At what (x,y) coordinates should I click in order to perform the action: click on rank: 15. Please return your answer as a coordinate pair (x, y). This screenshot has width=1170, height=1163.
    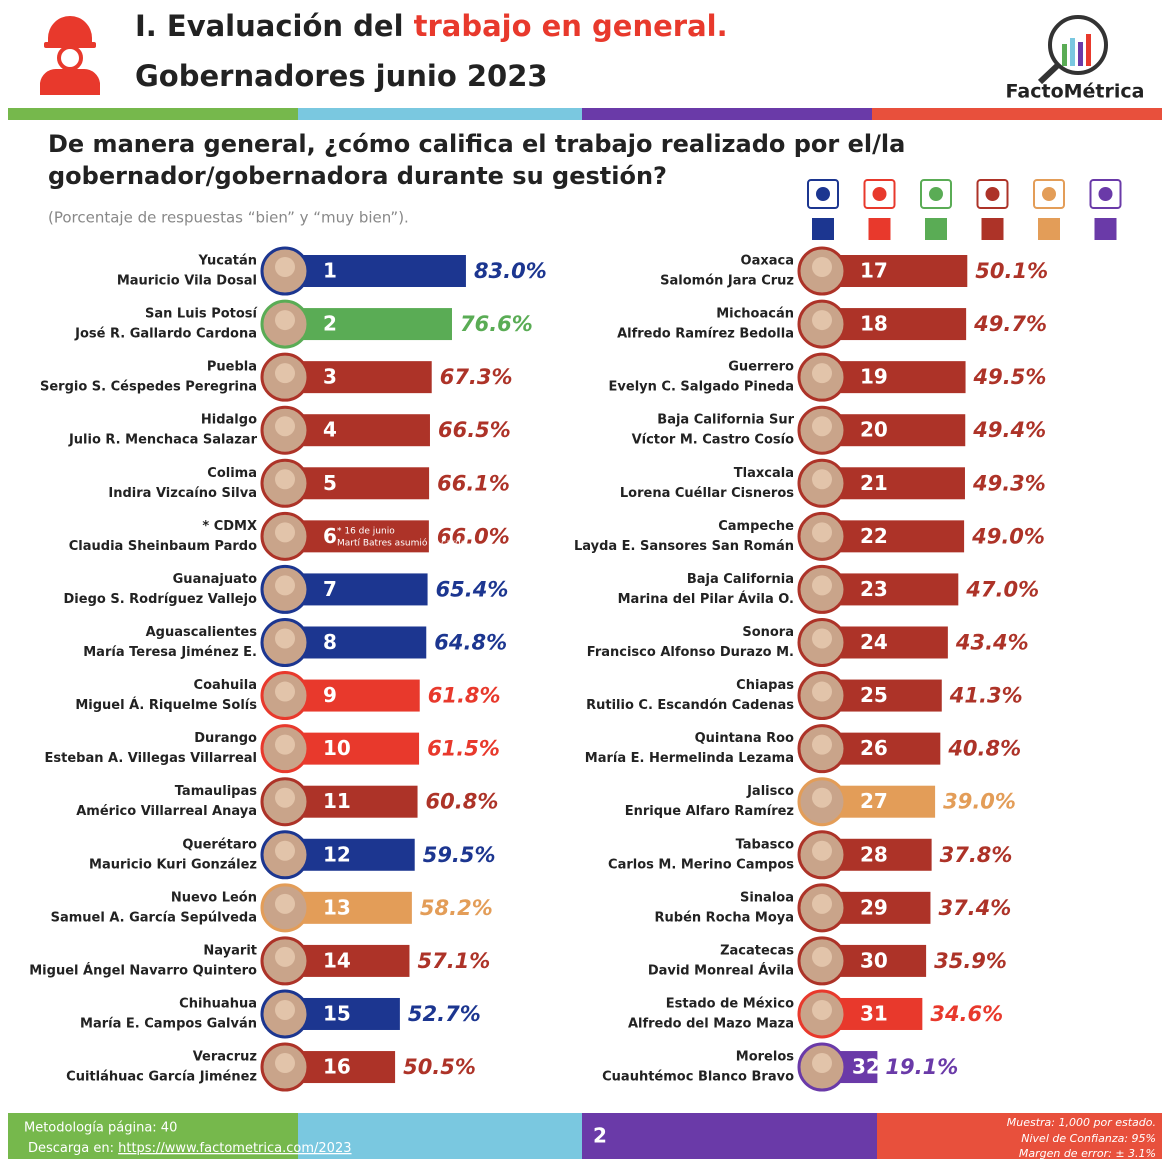
    Looking at the image, I should click on (337, 1013).